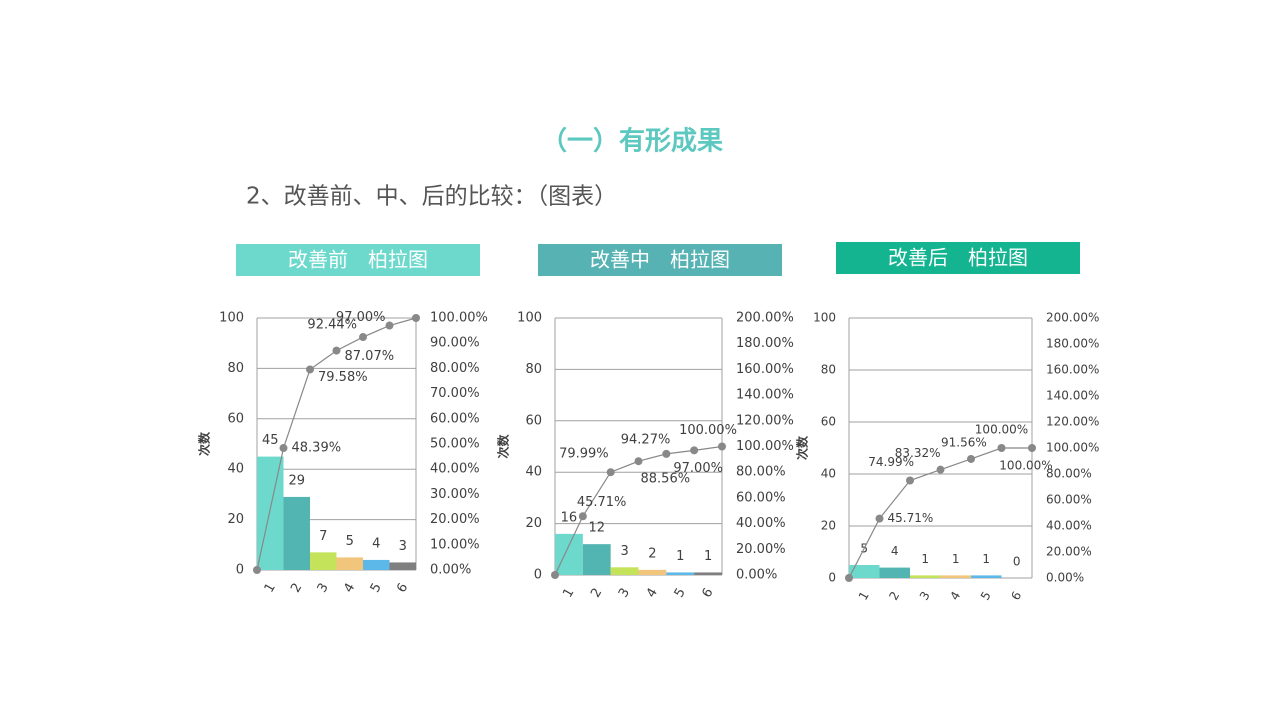  What do you see at coordinates (1017, 562) in the screenshot?
I see `bar-value-label: 0` at bounding box center [1017, 562].